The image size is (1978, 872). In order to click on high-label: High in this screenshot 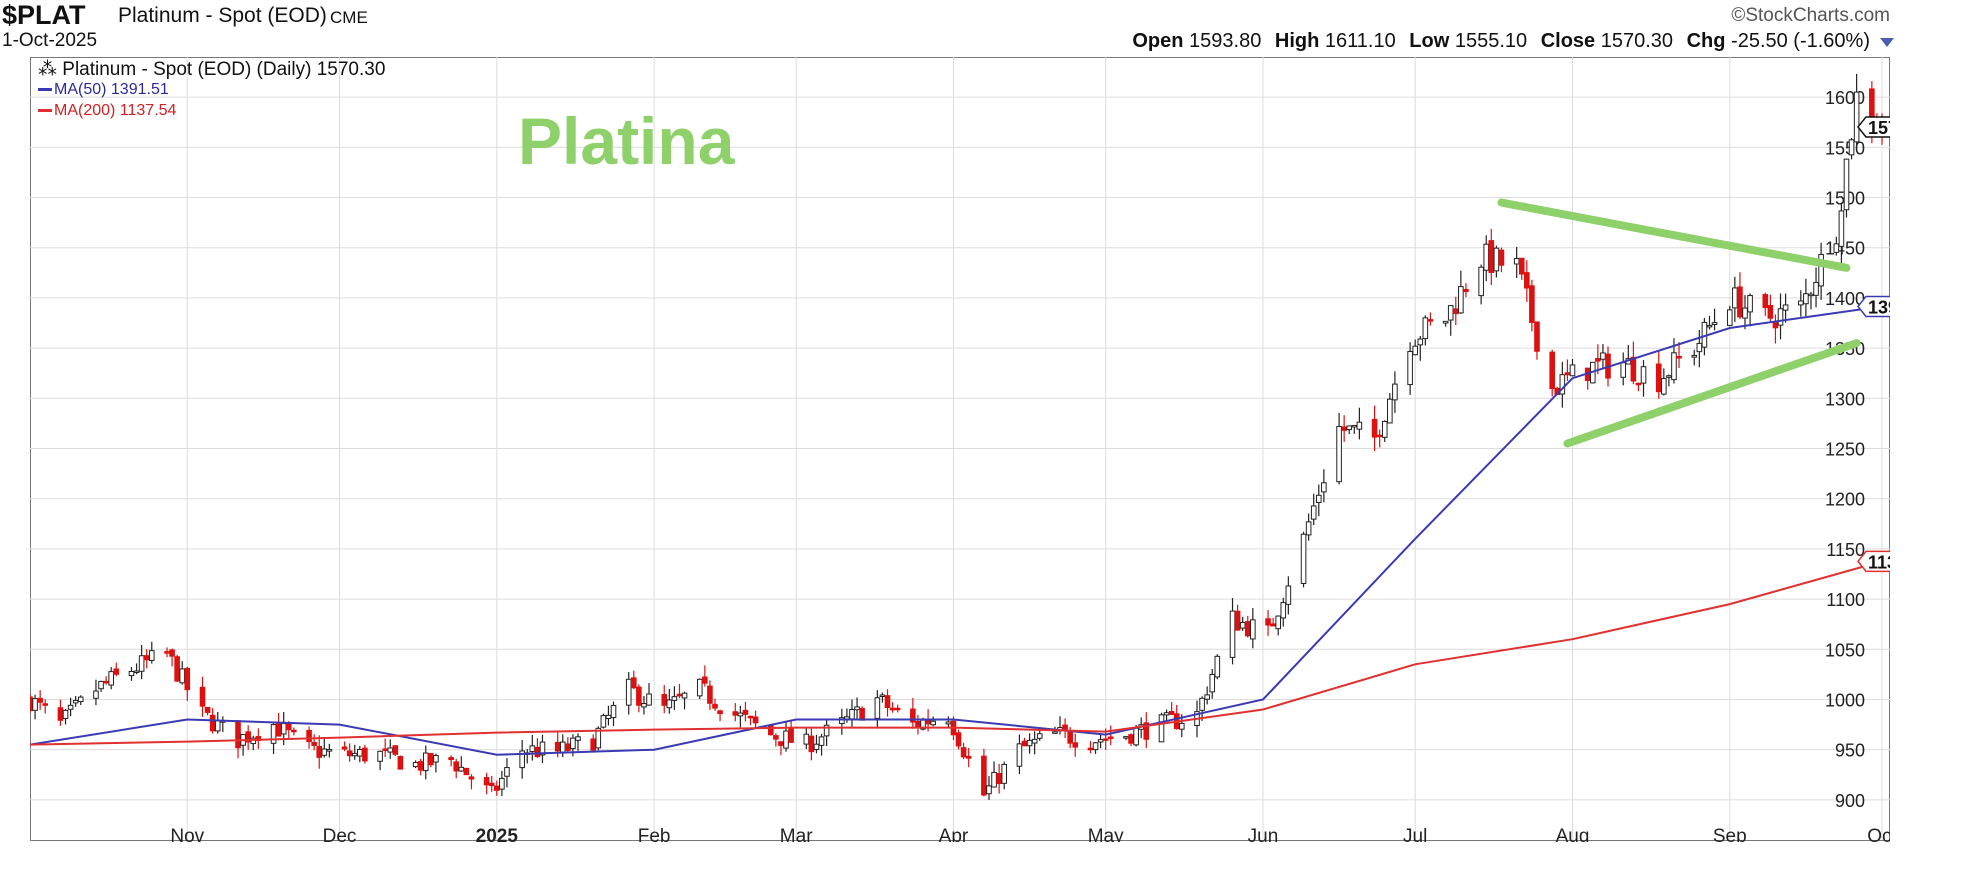, I will do `click(1297, 41)`.